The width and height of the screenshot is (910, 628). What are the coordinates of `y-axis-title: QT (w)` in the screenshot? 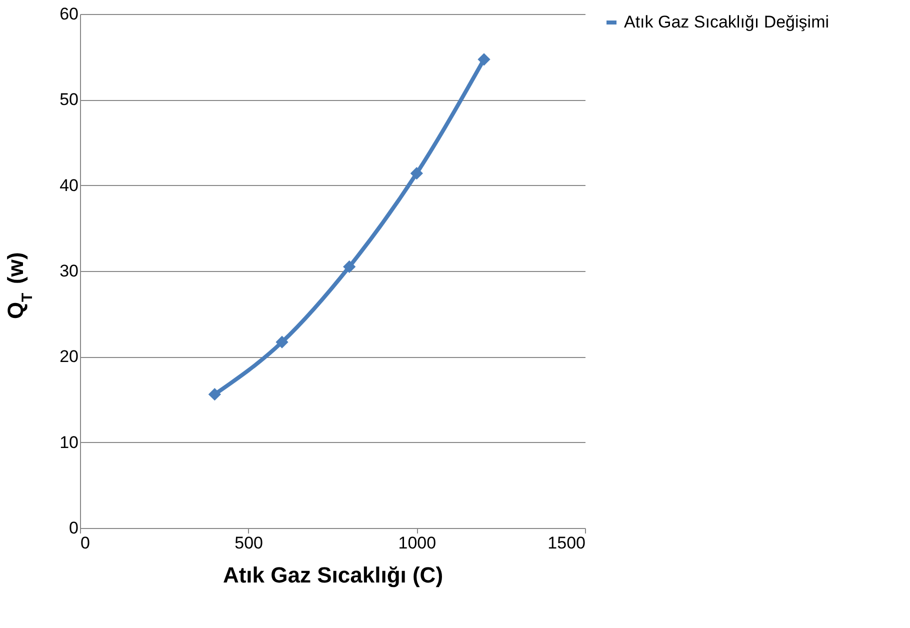 It's located at (19, 285).